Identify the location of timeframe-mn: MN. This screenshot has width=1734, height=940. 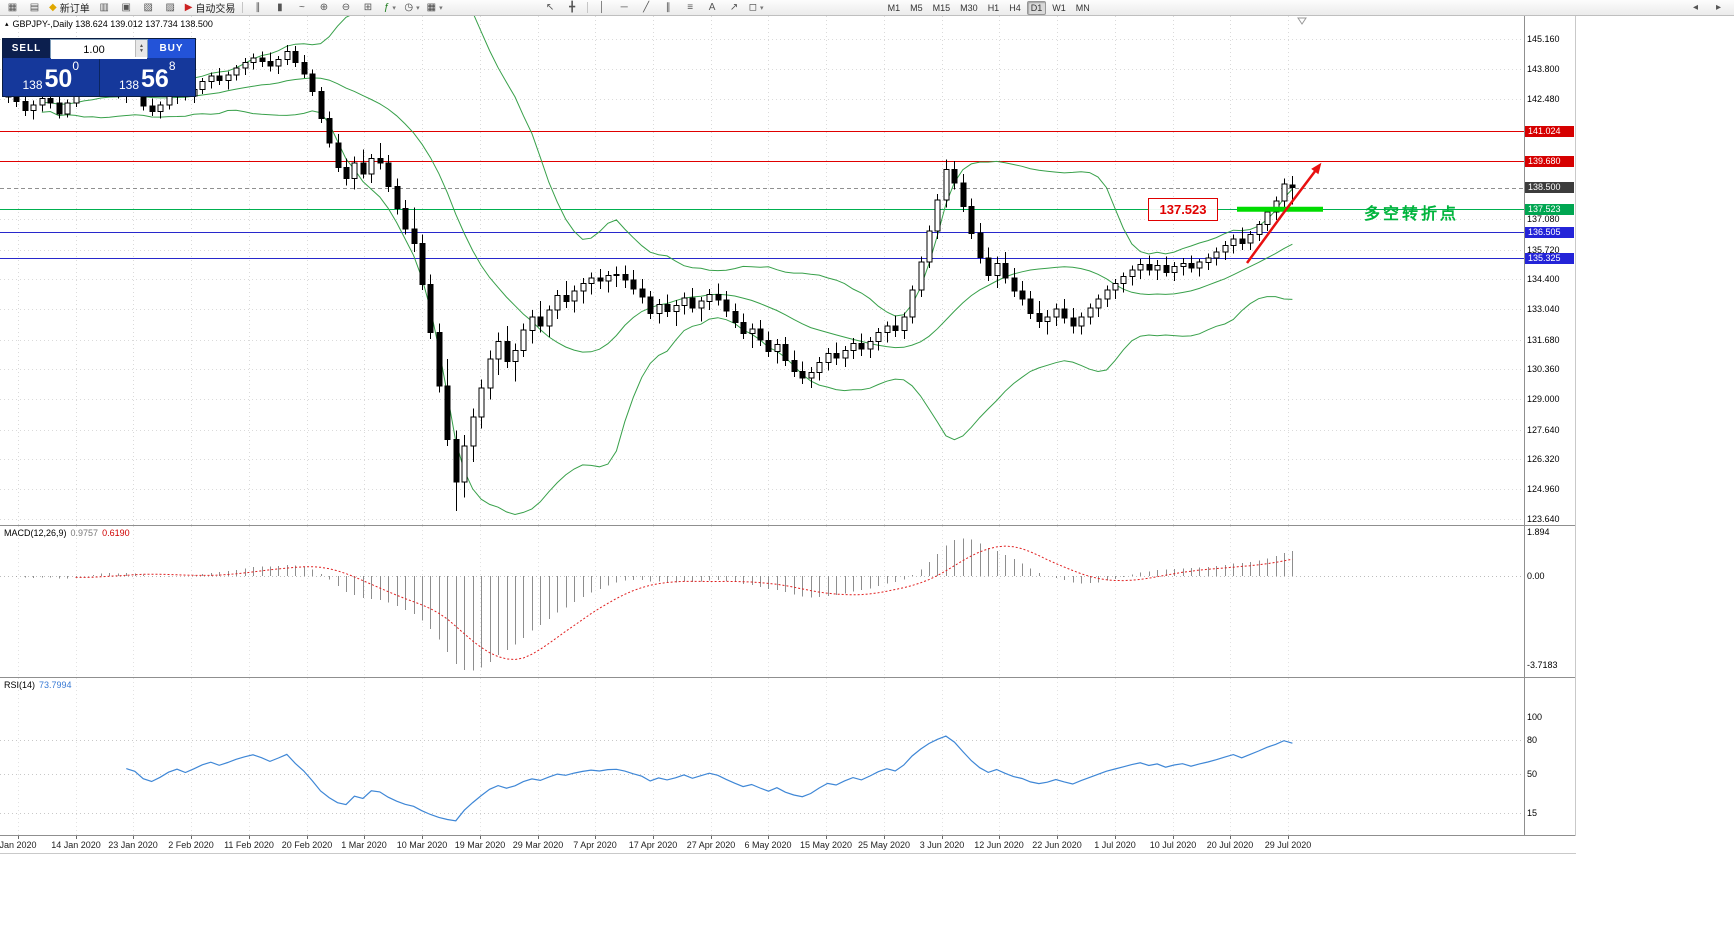
(1082, 7).